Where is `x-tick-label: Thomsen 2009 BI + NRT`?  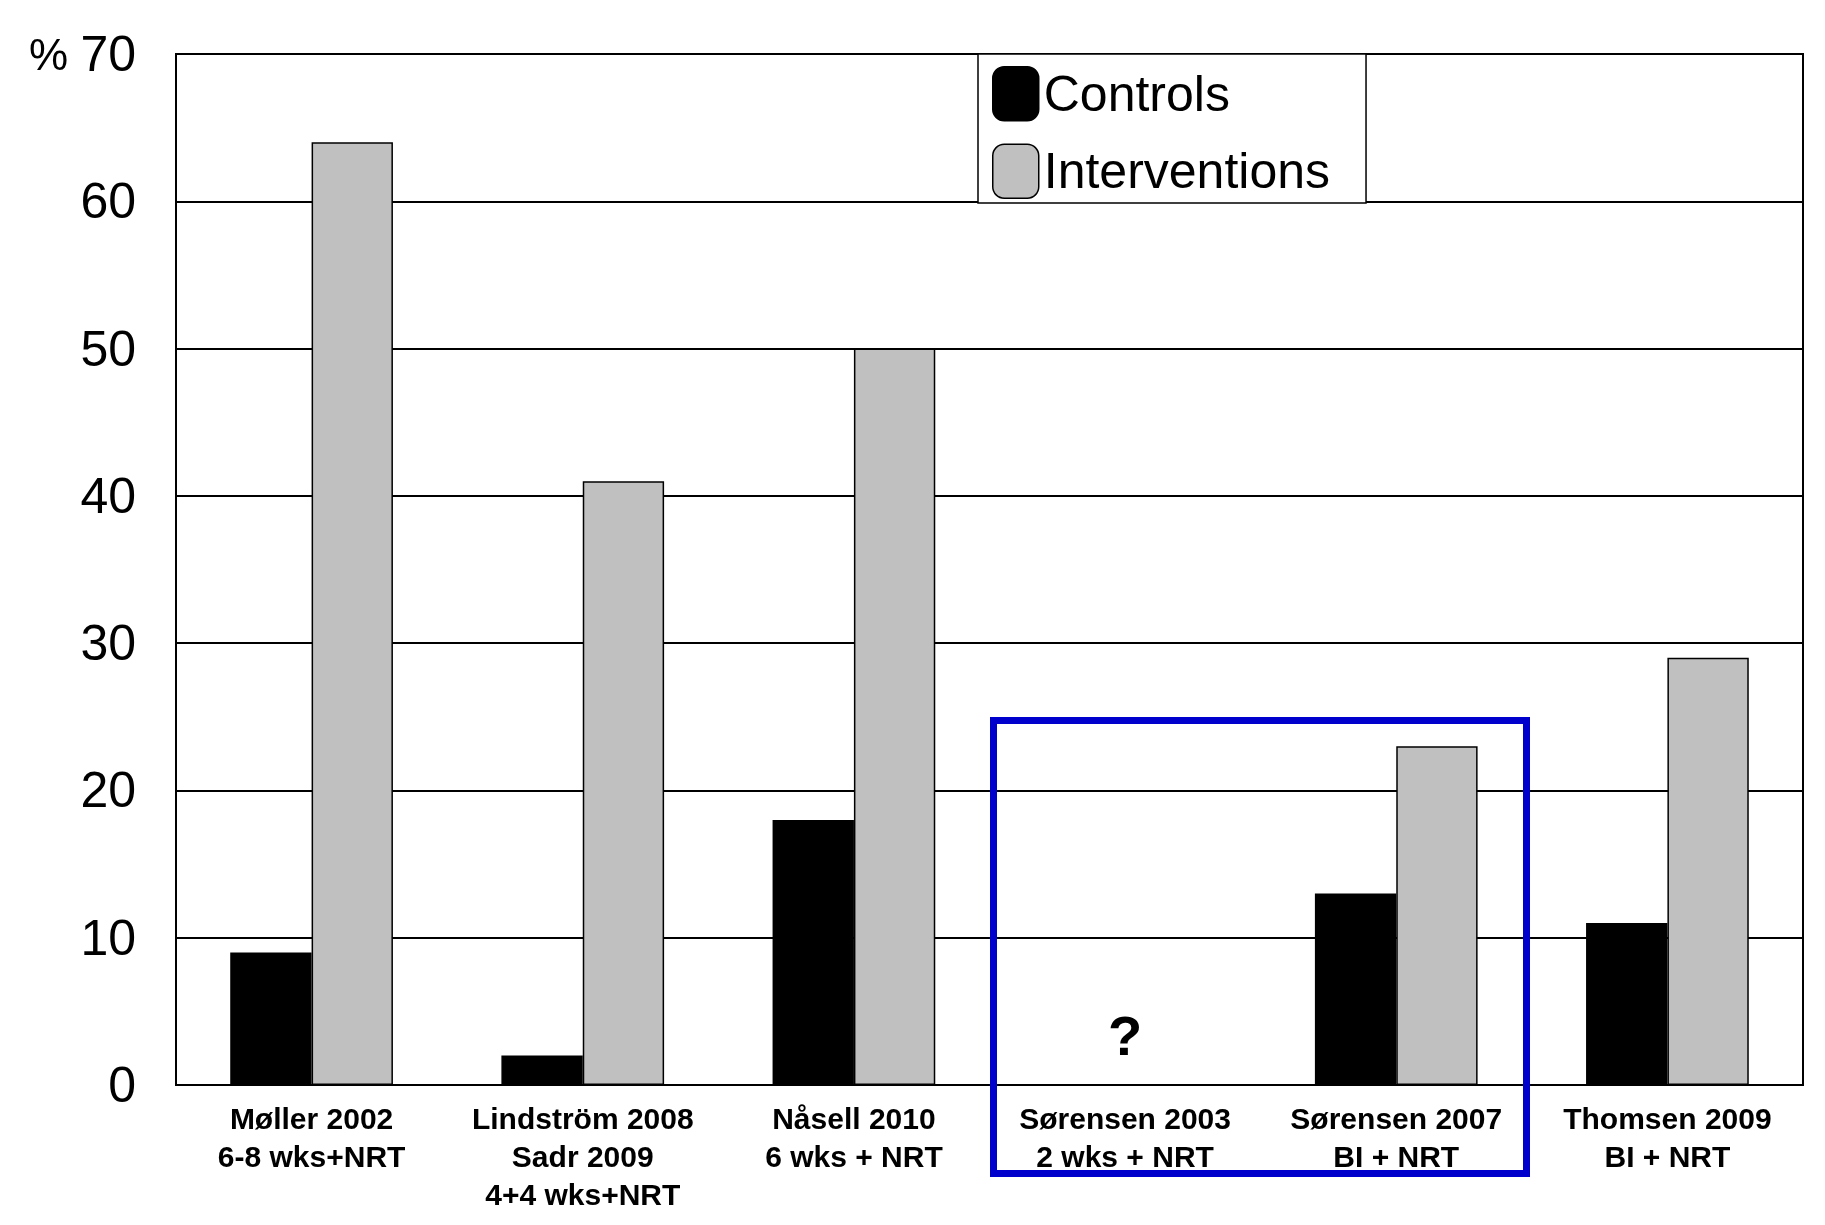 x-tick-label: Thomsen 2009 BI + NRT is located at coordinates (1667, 1137).